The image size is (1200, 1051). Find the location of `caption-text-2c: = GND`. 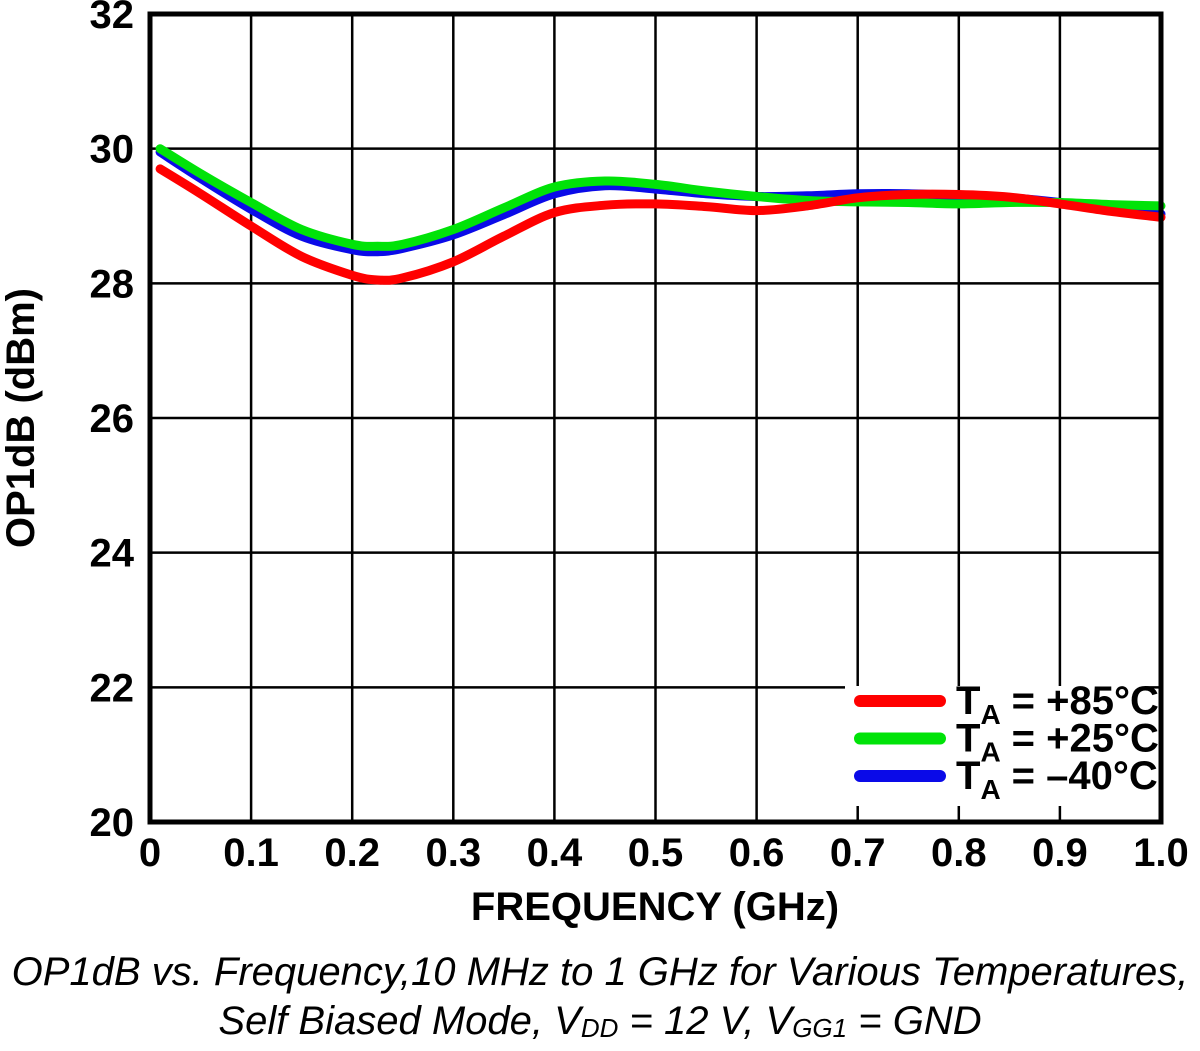

caption-text-2c: = GND is located at coordinates (914, 1021).